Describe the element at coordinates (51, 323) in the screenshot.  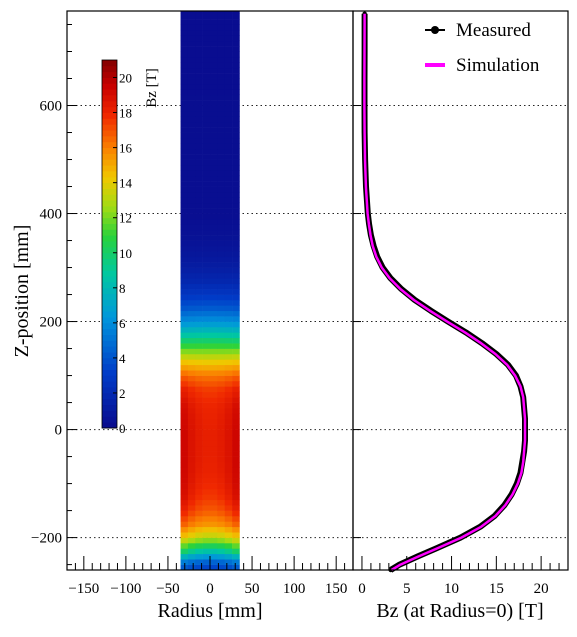
I see `y-tick-label: 200` at that location.